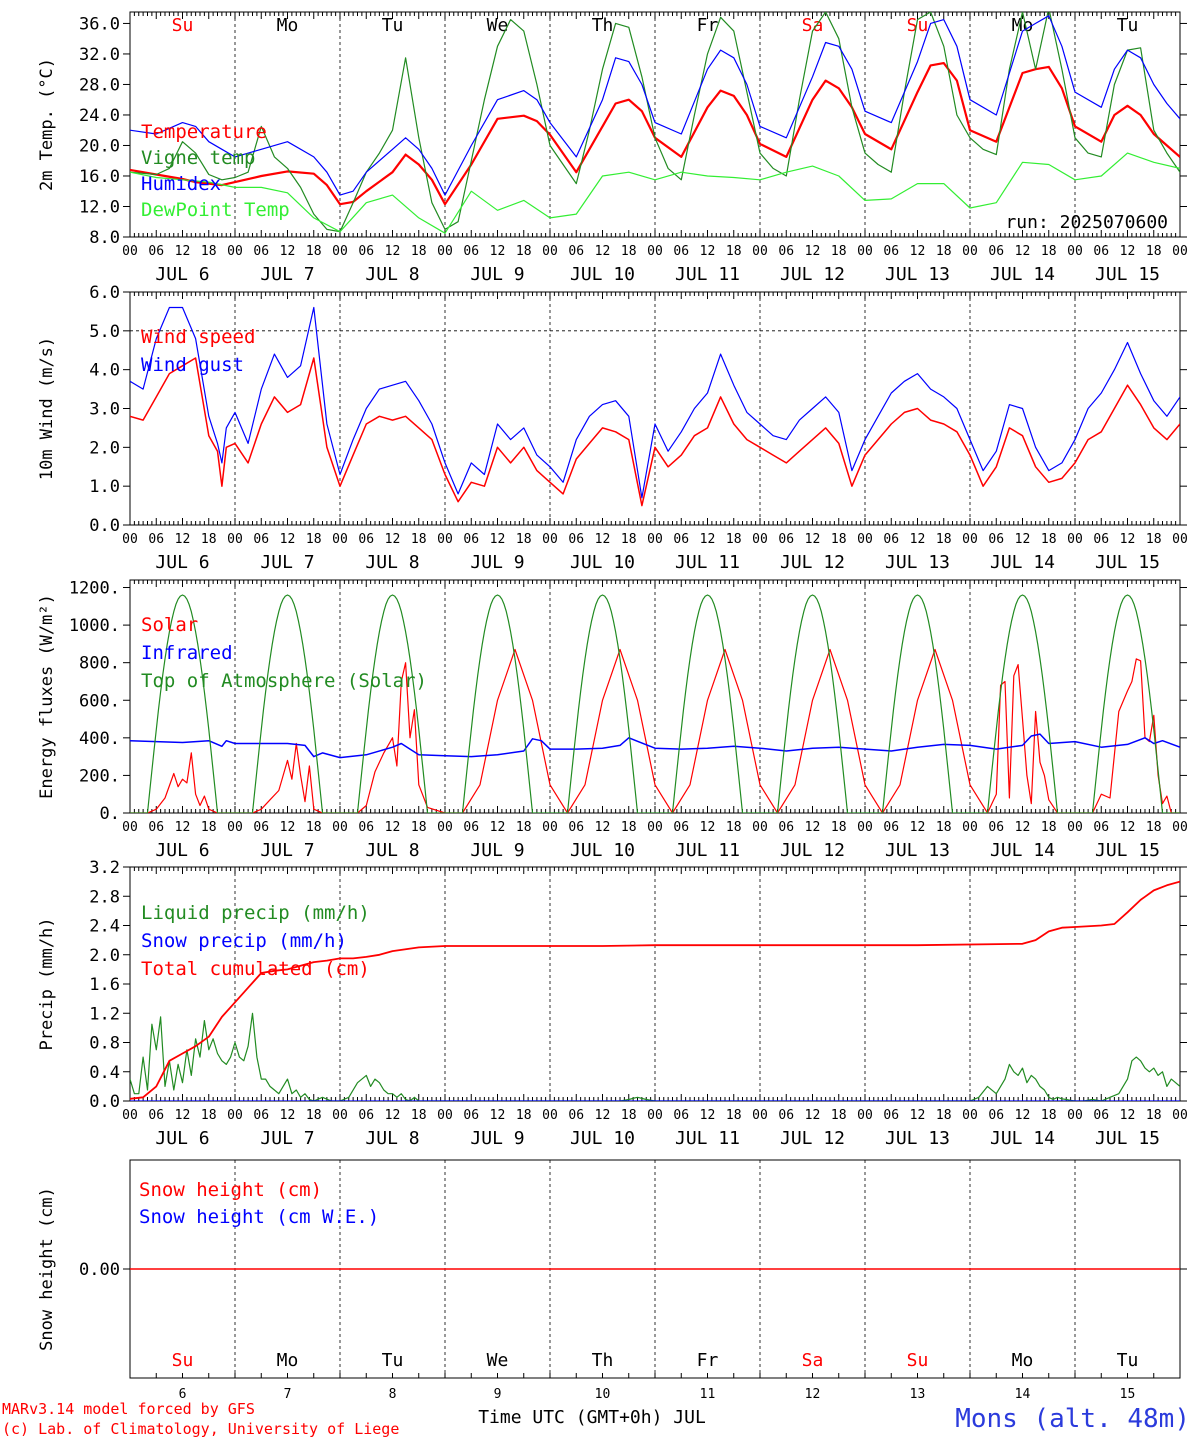 This screenshot has width=1194, height=1440. I want to click on date-label: JUL 10, so click(602, 562).